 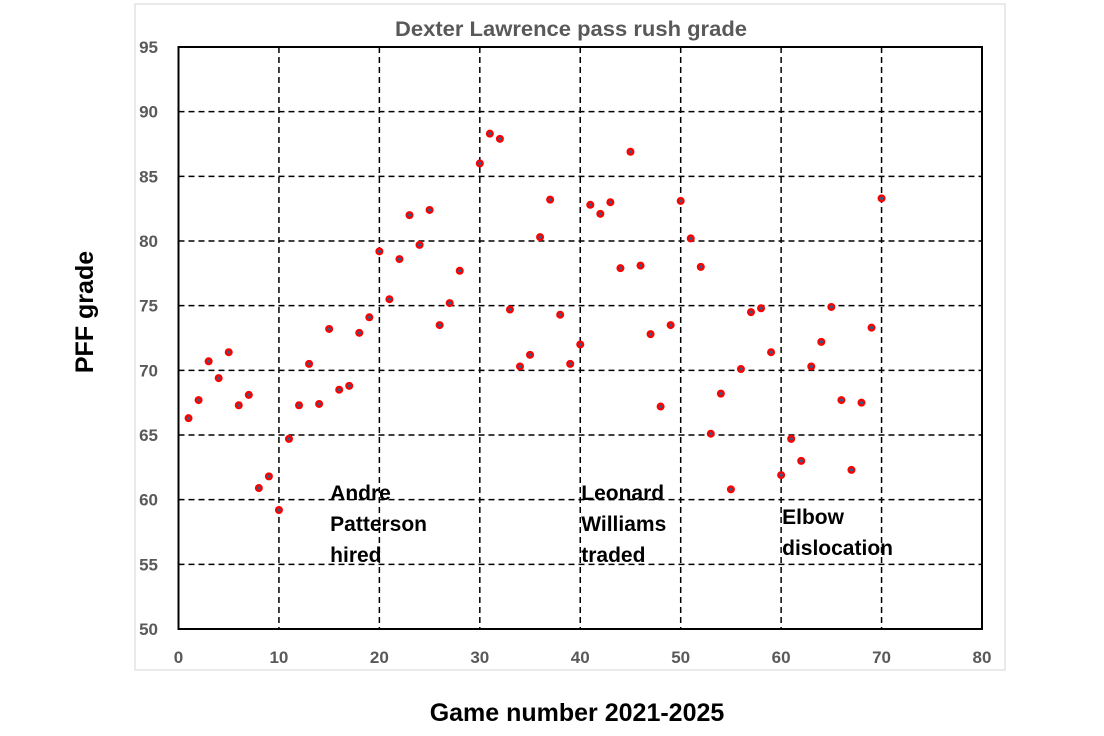 What do you see at coordinates (378, 524) in the screenshot?
I see `annotation-text: Patterson` at bounding box center [378, 524].